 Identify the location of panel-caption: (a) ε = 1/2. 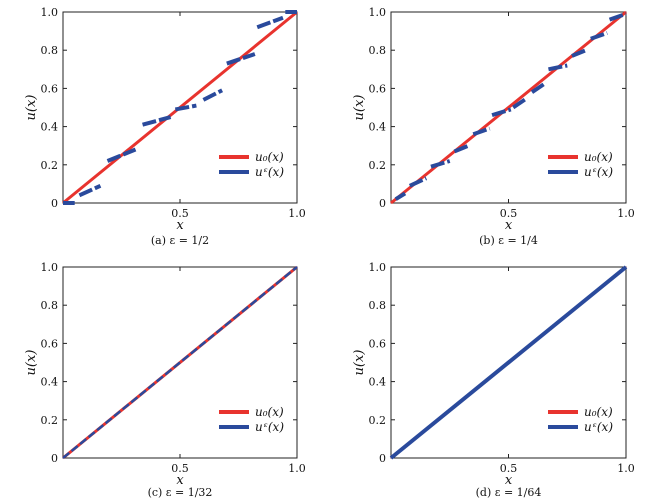
(180, 240).